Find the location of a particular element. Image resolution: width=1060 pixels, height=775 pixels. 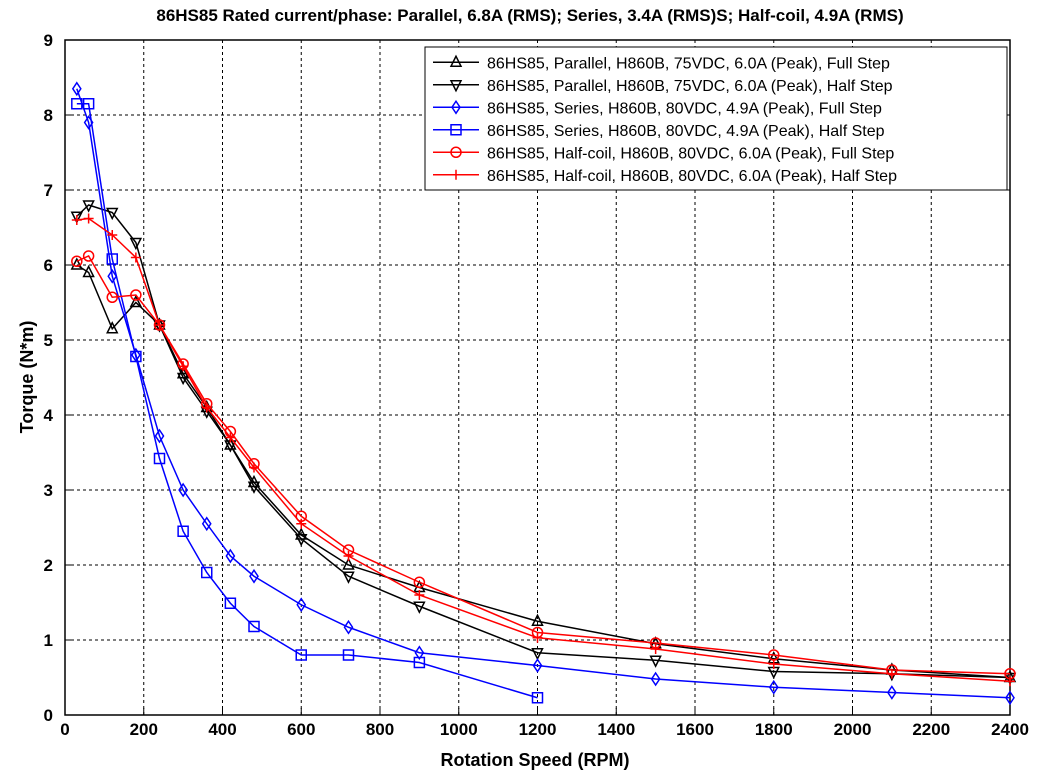

y-tick-label: 9 is located at coordinates (48, 40).